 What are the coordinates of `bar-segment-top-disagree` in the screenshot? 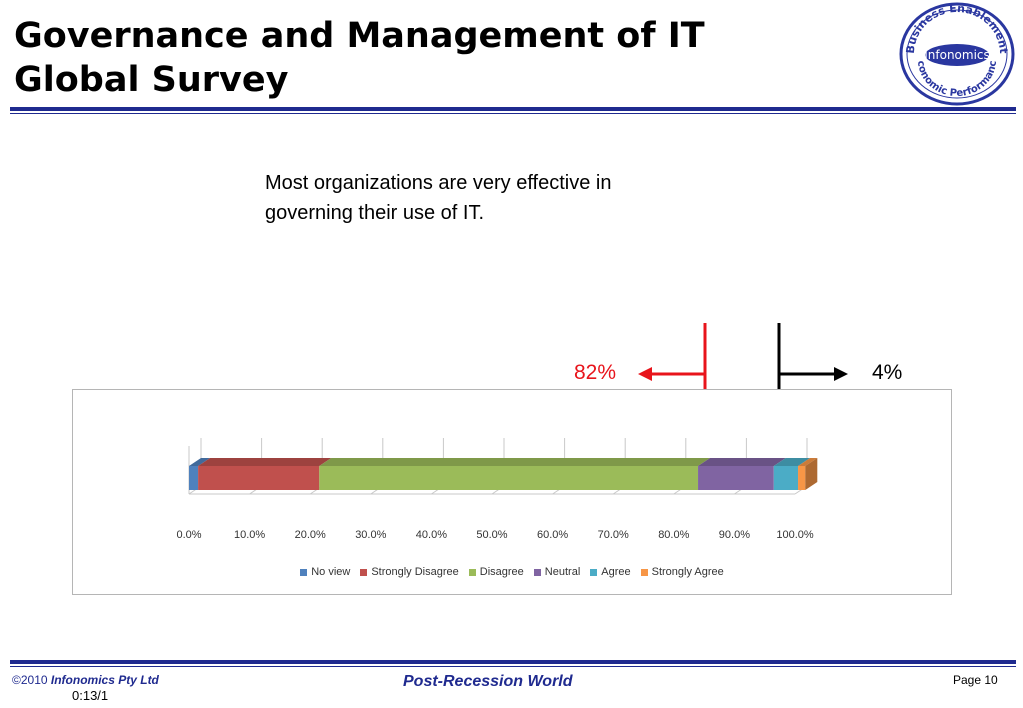 It's located at (515, 462).